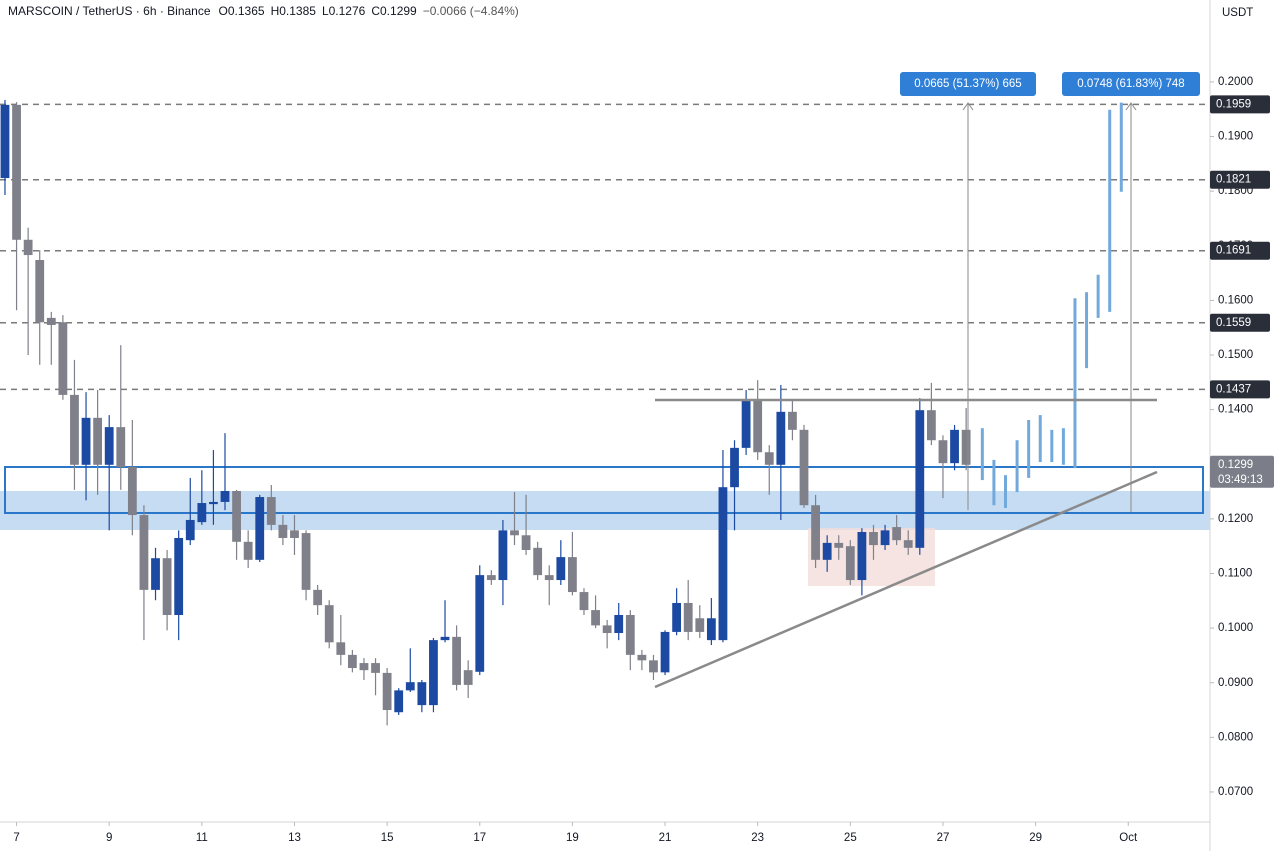 The image size is (1280, 851). What do you see at coordinates (109, 11) in the screenshot?
I see `symbol: MARSCOIN / TetherUS · 6h · Binance` at bounding box center [109, 11].